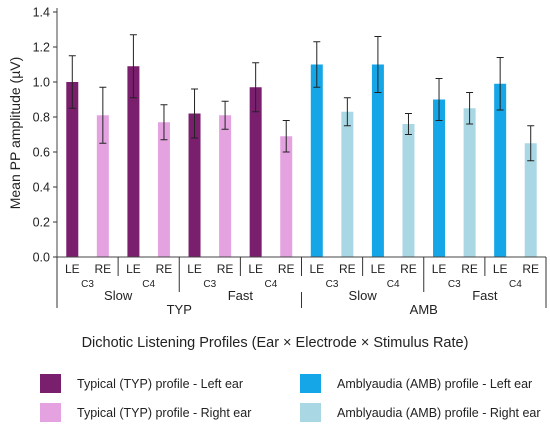 The height and width of the screenshot is (427, 550). Describe the element at coordinates (41, 118) in the screenshot. I see `y-tick-label: 0.8` at that location.